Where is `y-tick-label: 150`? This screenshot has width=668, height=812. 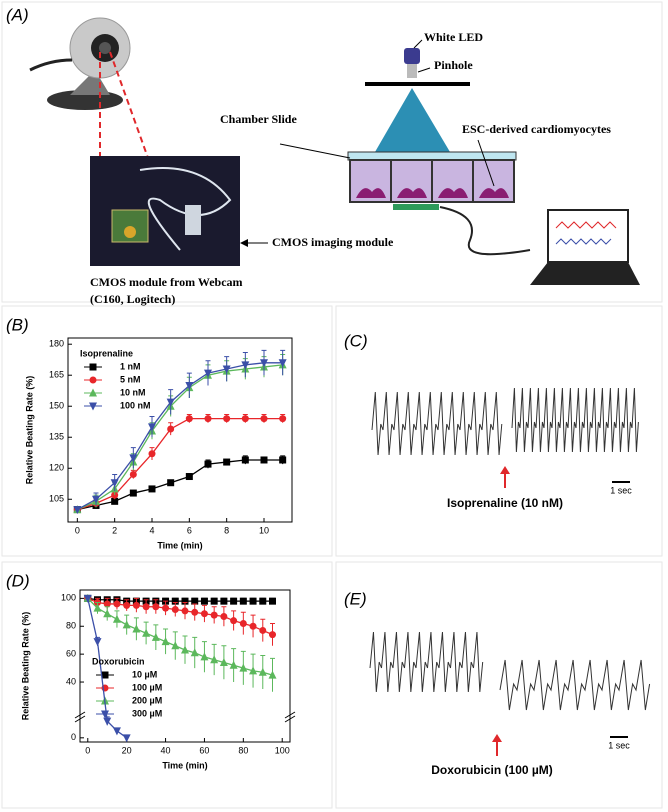 y-tick-label: 150 is located at coordinates (56, 406).